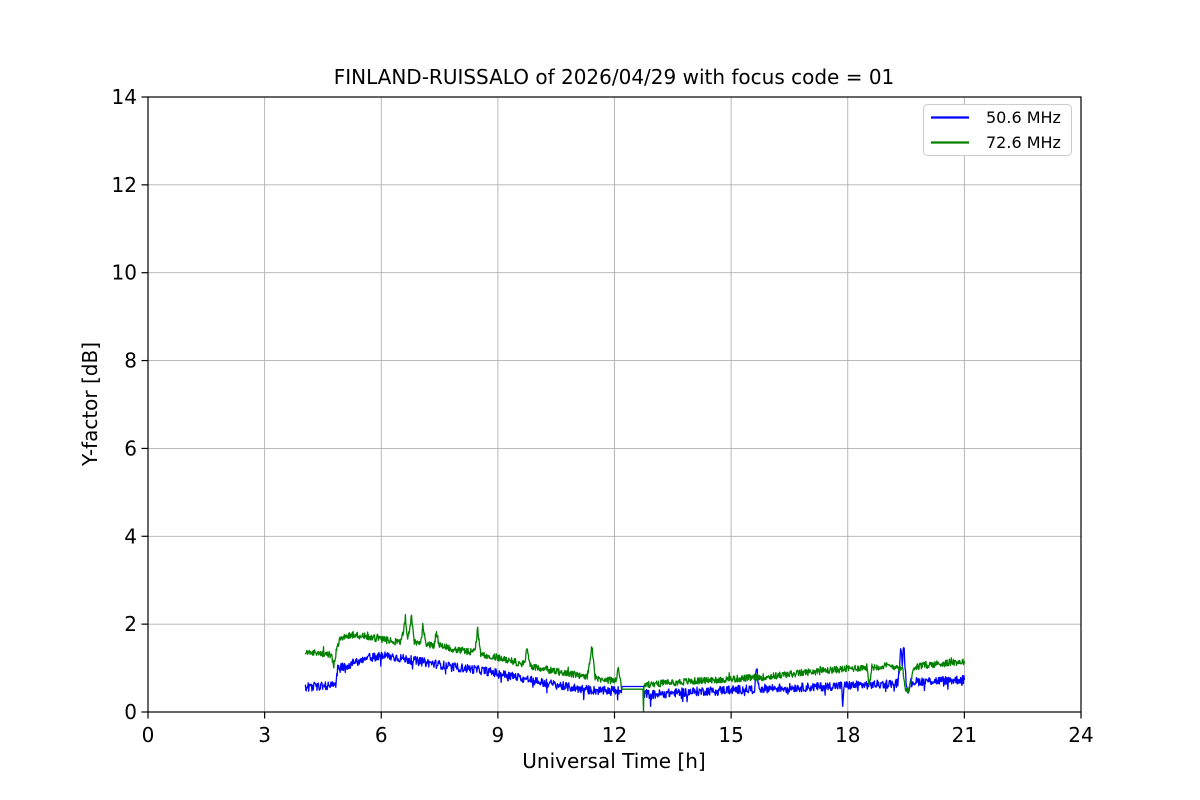 This screenshot has width=1200, height=800. What do you see at coordinates (124, 185) in the screenshot?
I see `y-tick-label-12: 12` at bounding box center [124, 185].